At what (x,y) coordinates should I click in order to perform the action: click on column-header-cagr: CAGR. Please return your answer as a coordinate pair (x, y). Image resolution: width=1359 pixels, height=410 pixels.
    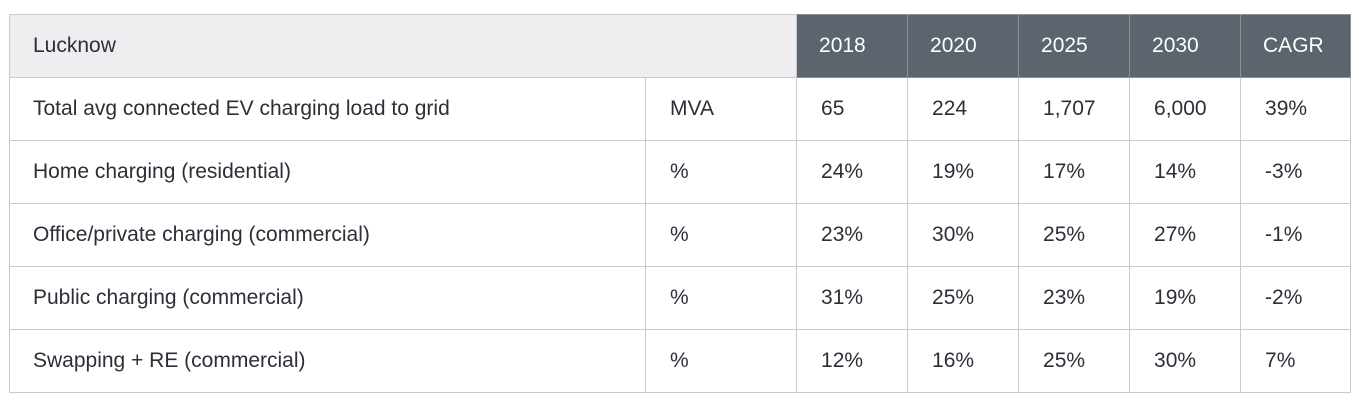
    Looking at the image, I should click on (1296, 46).